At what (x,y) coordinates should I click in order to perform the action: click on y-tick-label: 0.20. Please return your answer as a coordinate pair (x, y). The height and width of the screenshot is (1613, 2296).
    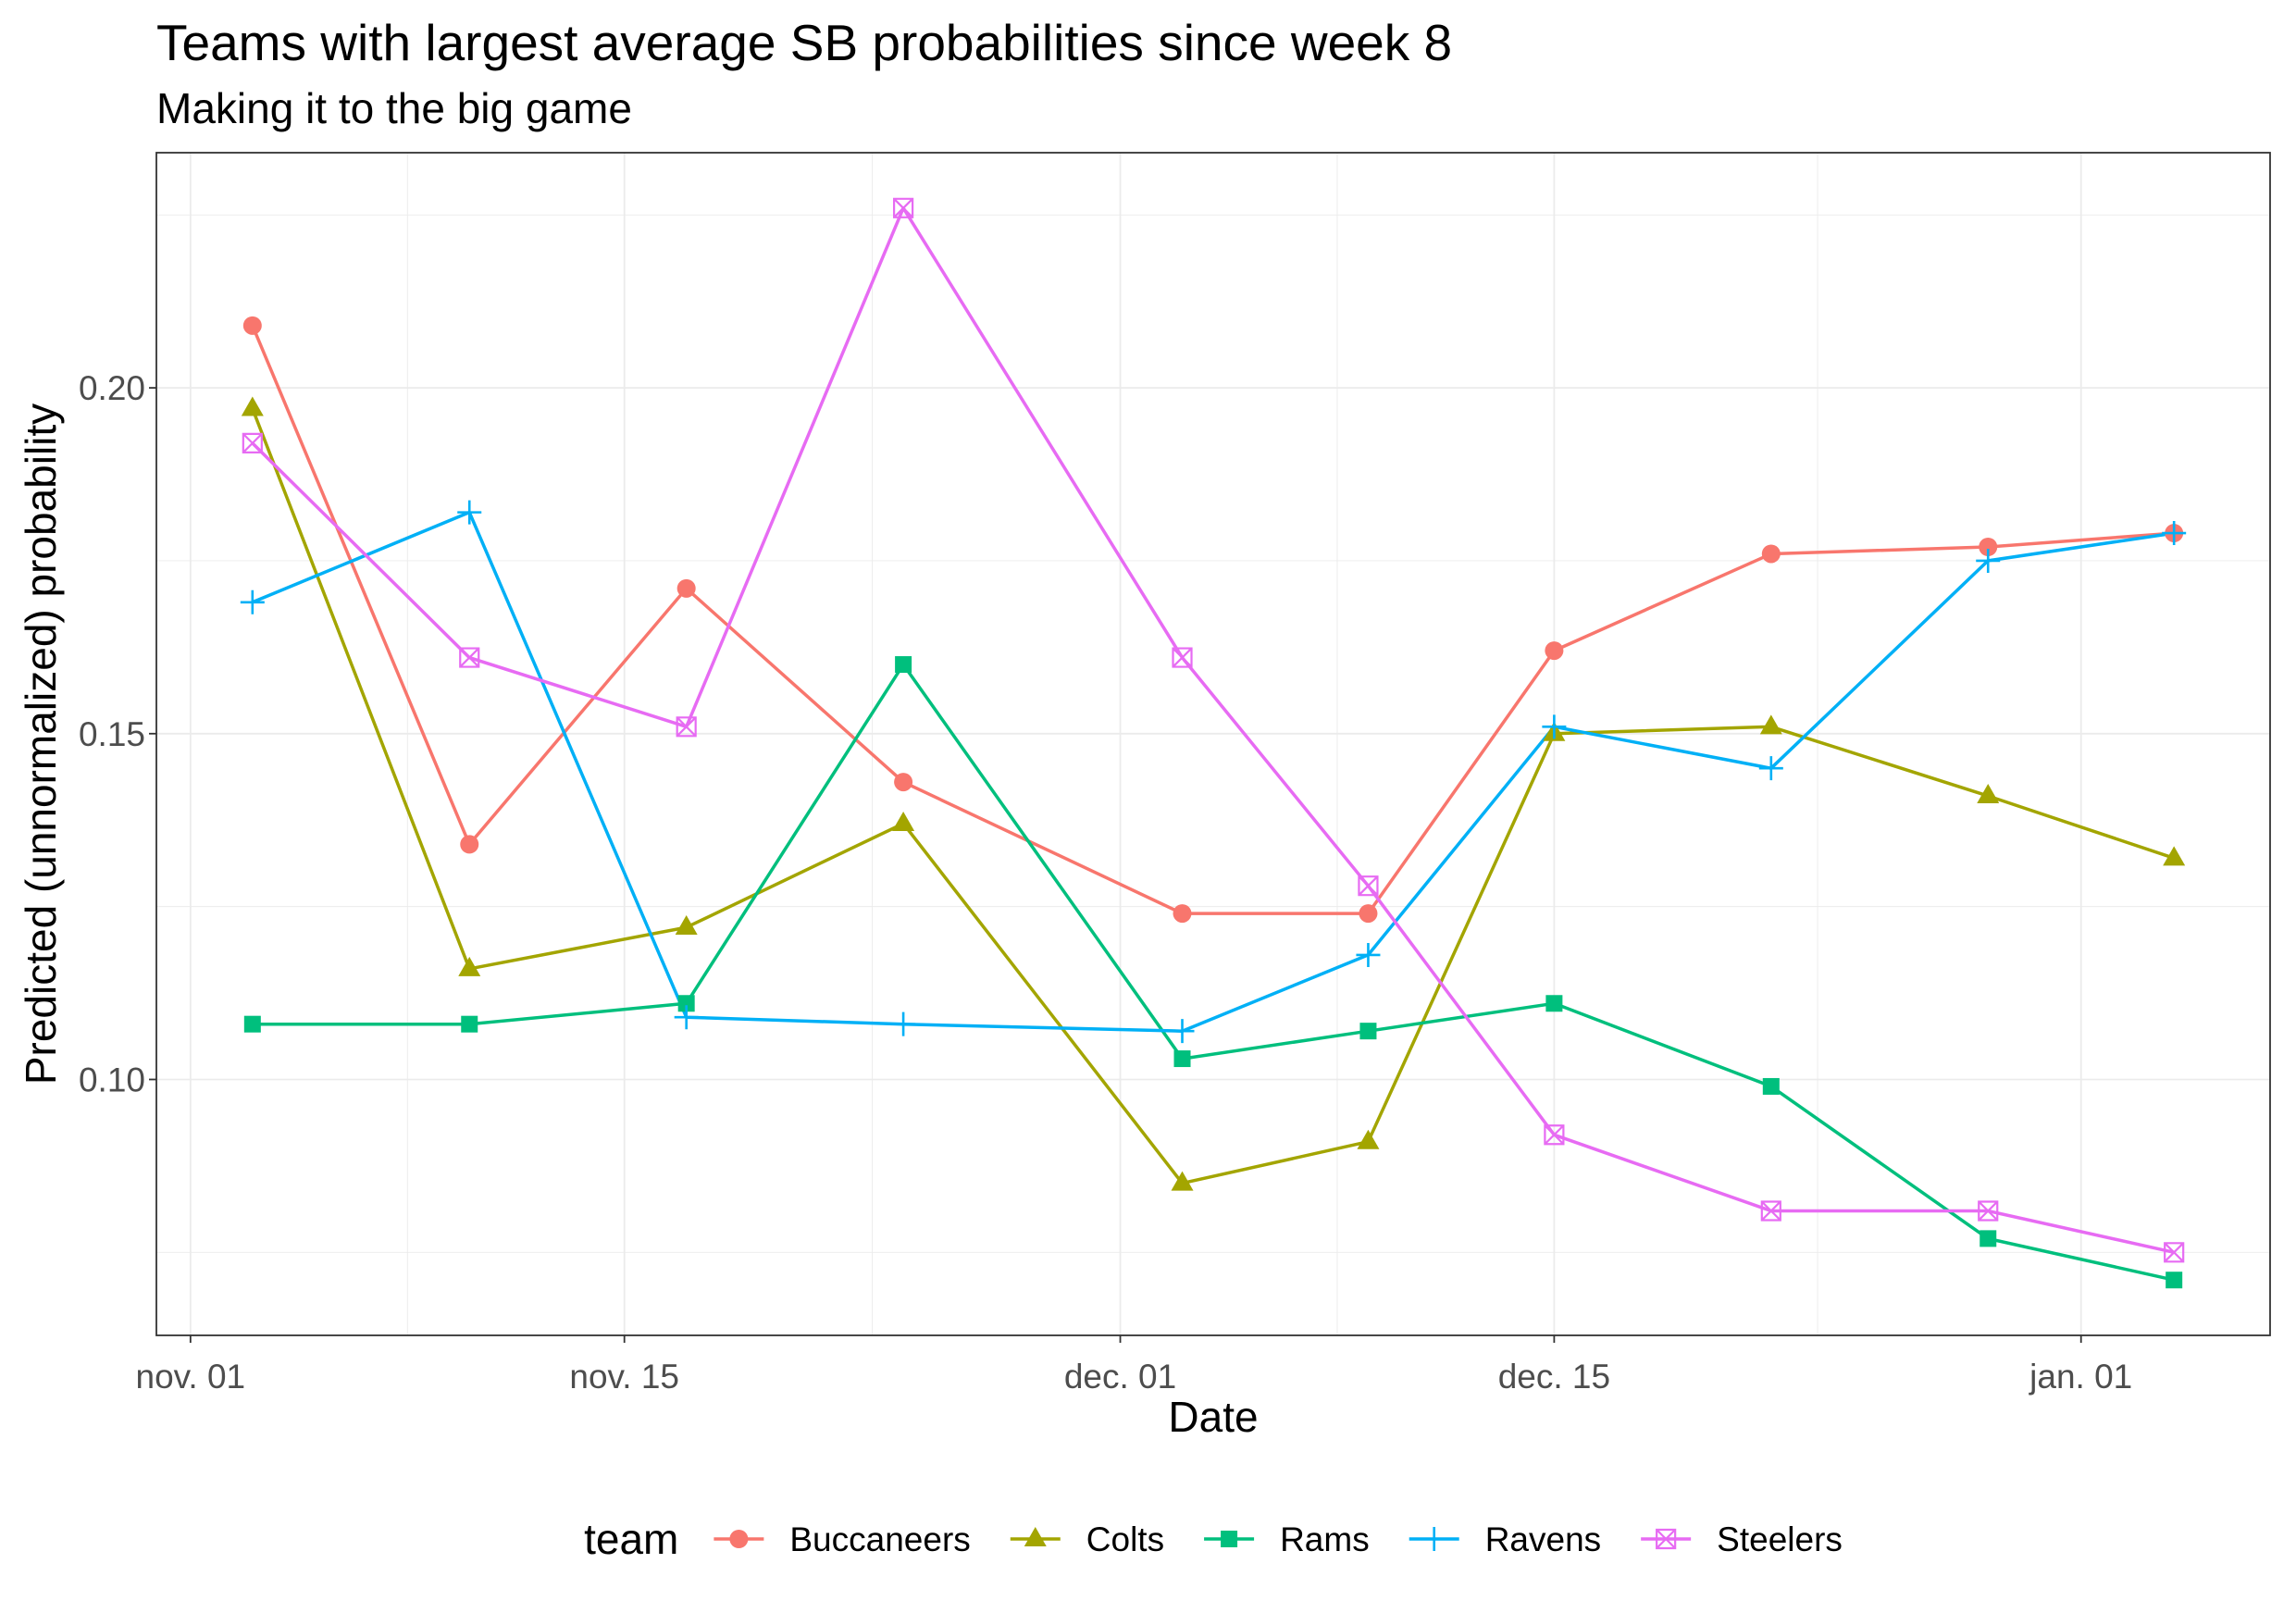
    Looking at the image, I should click on (112, 388).